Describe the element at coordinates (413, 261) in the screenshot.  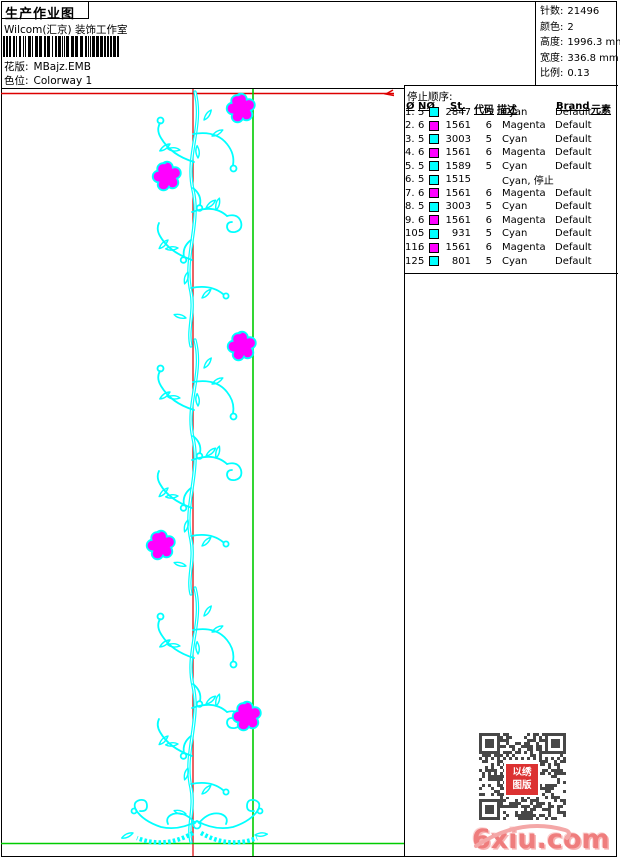
I see `cell-order: 12.` at that location.